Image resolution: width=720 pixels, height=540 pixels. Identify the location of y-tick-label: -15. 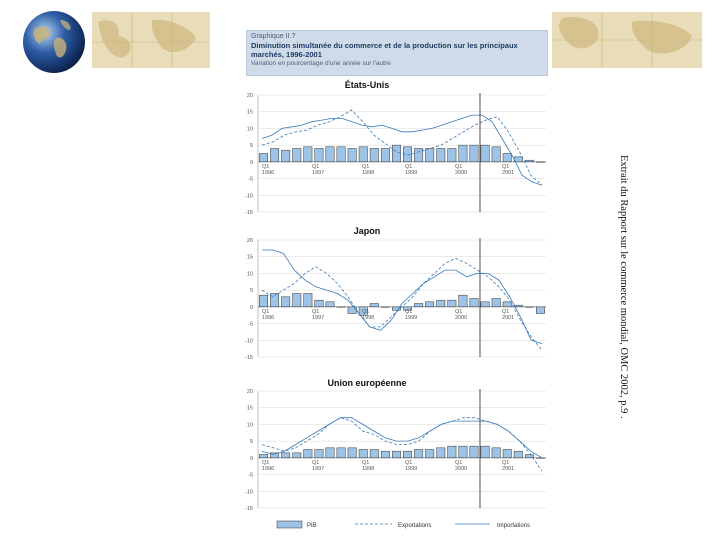
(249, 509).